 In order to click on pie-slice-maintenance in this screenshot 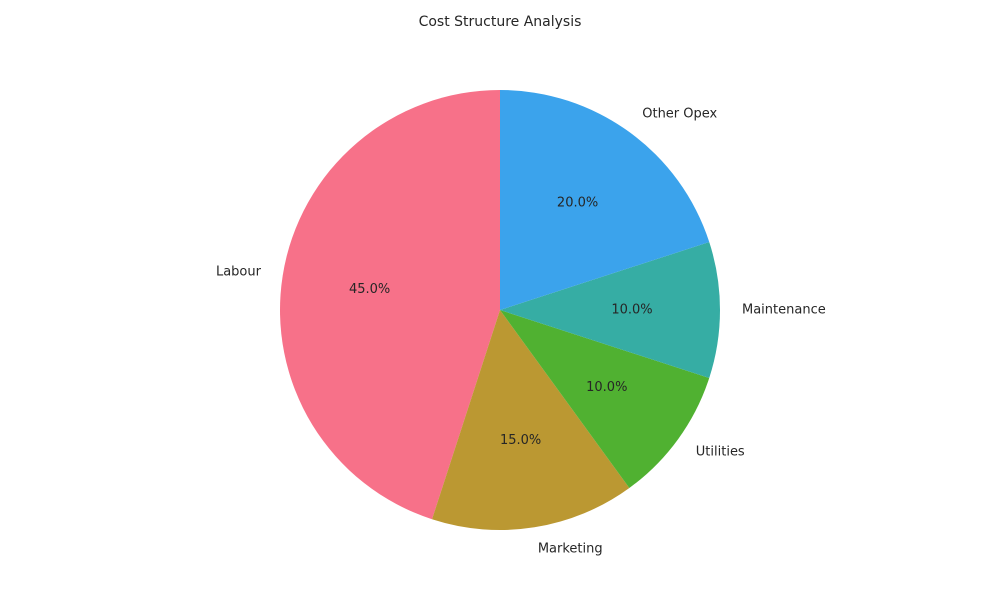, I will do `click(610, 310)`.